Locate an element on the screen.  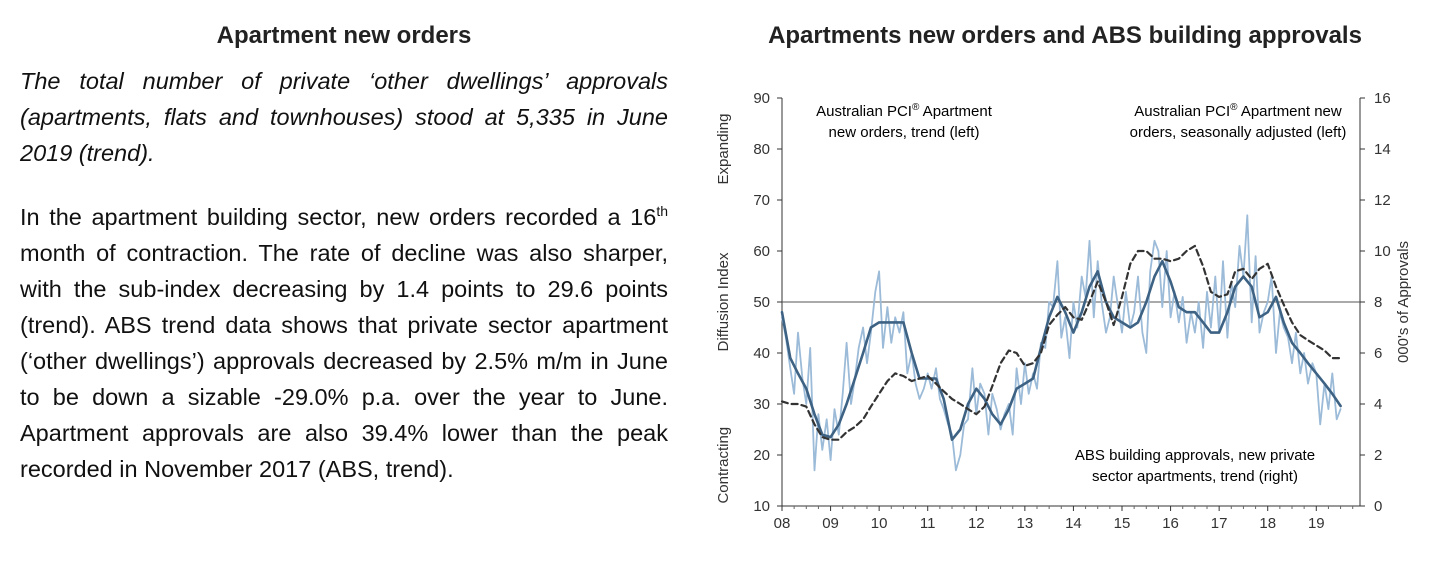
x-tick-label: 11 is located at coordinates (928, 523).